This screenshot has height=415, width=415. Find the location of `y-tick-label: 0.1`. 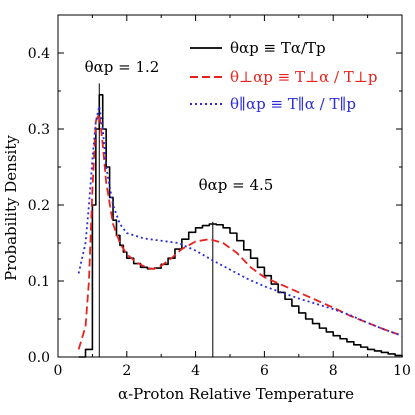

y-tick-label: 0.1 is located at coordinates (39, 282).